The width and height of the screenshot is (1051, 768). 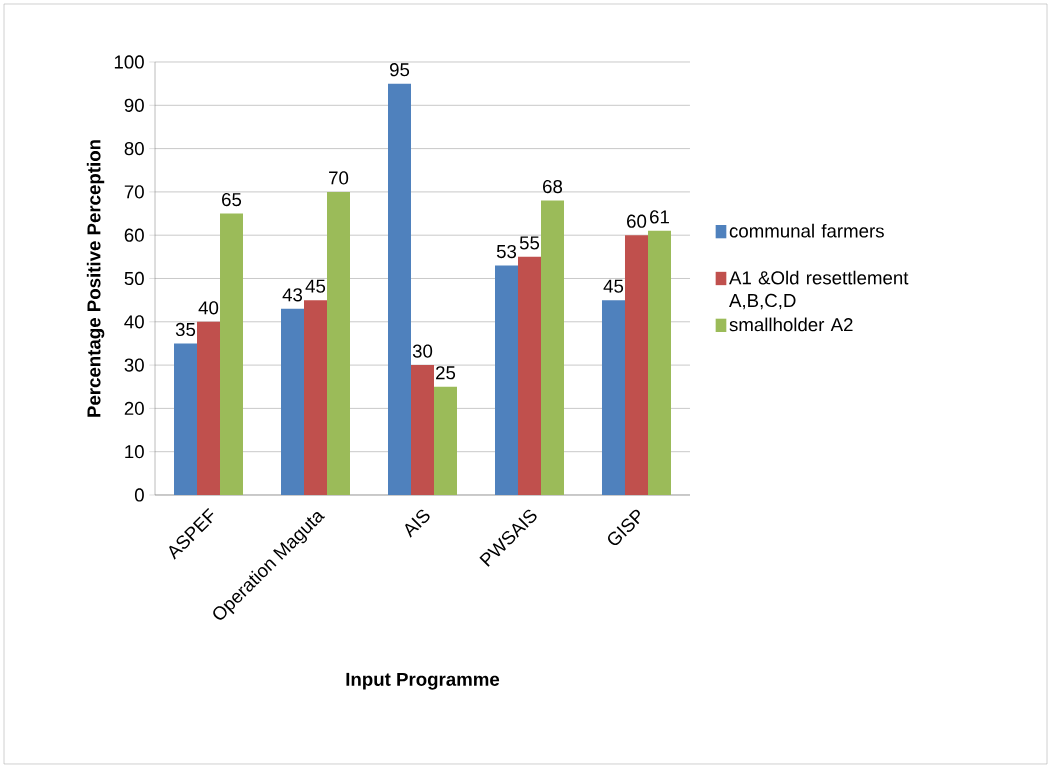 What do you see at coordinates (659, 217) in the screenshot?
I see `data-label: 61` at bounding box center [659, 217].